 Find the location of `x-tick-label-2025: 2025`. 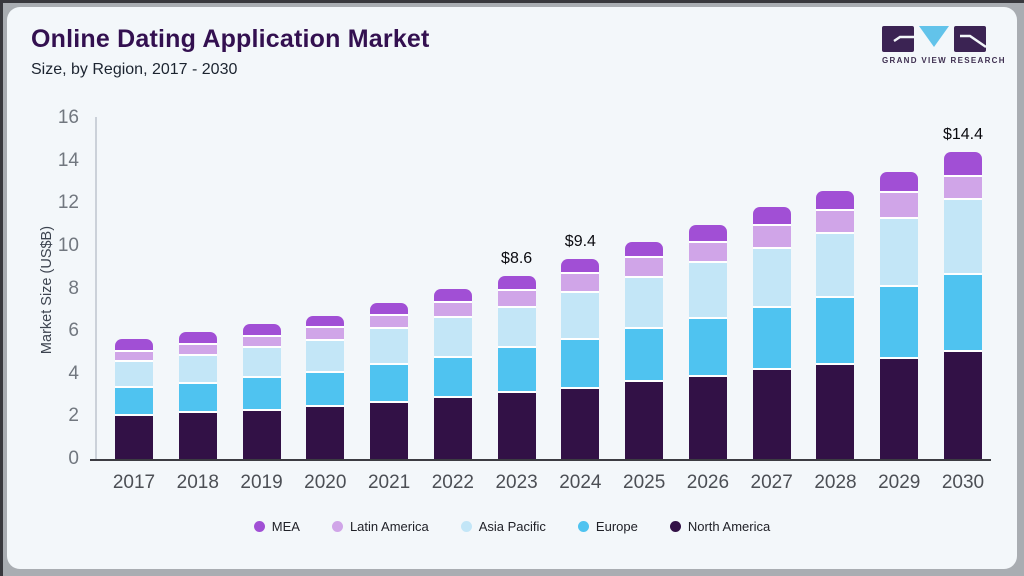

x-tick-label-2025: 2025 is located at coordinates (644, 482).